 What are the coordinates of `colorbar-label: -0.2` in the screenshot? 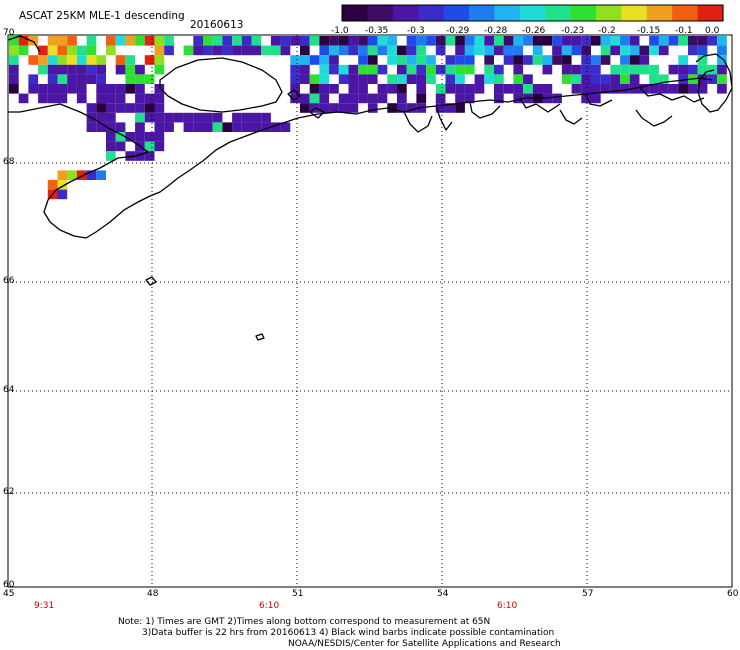 It's located at (607, 31).